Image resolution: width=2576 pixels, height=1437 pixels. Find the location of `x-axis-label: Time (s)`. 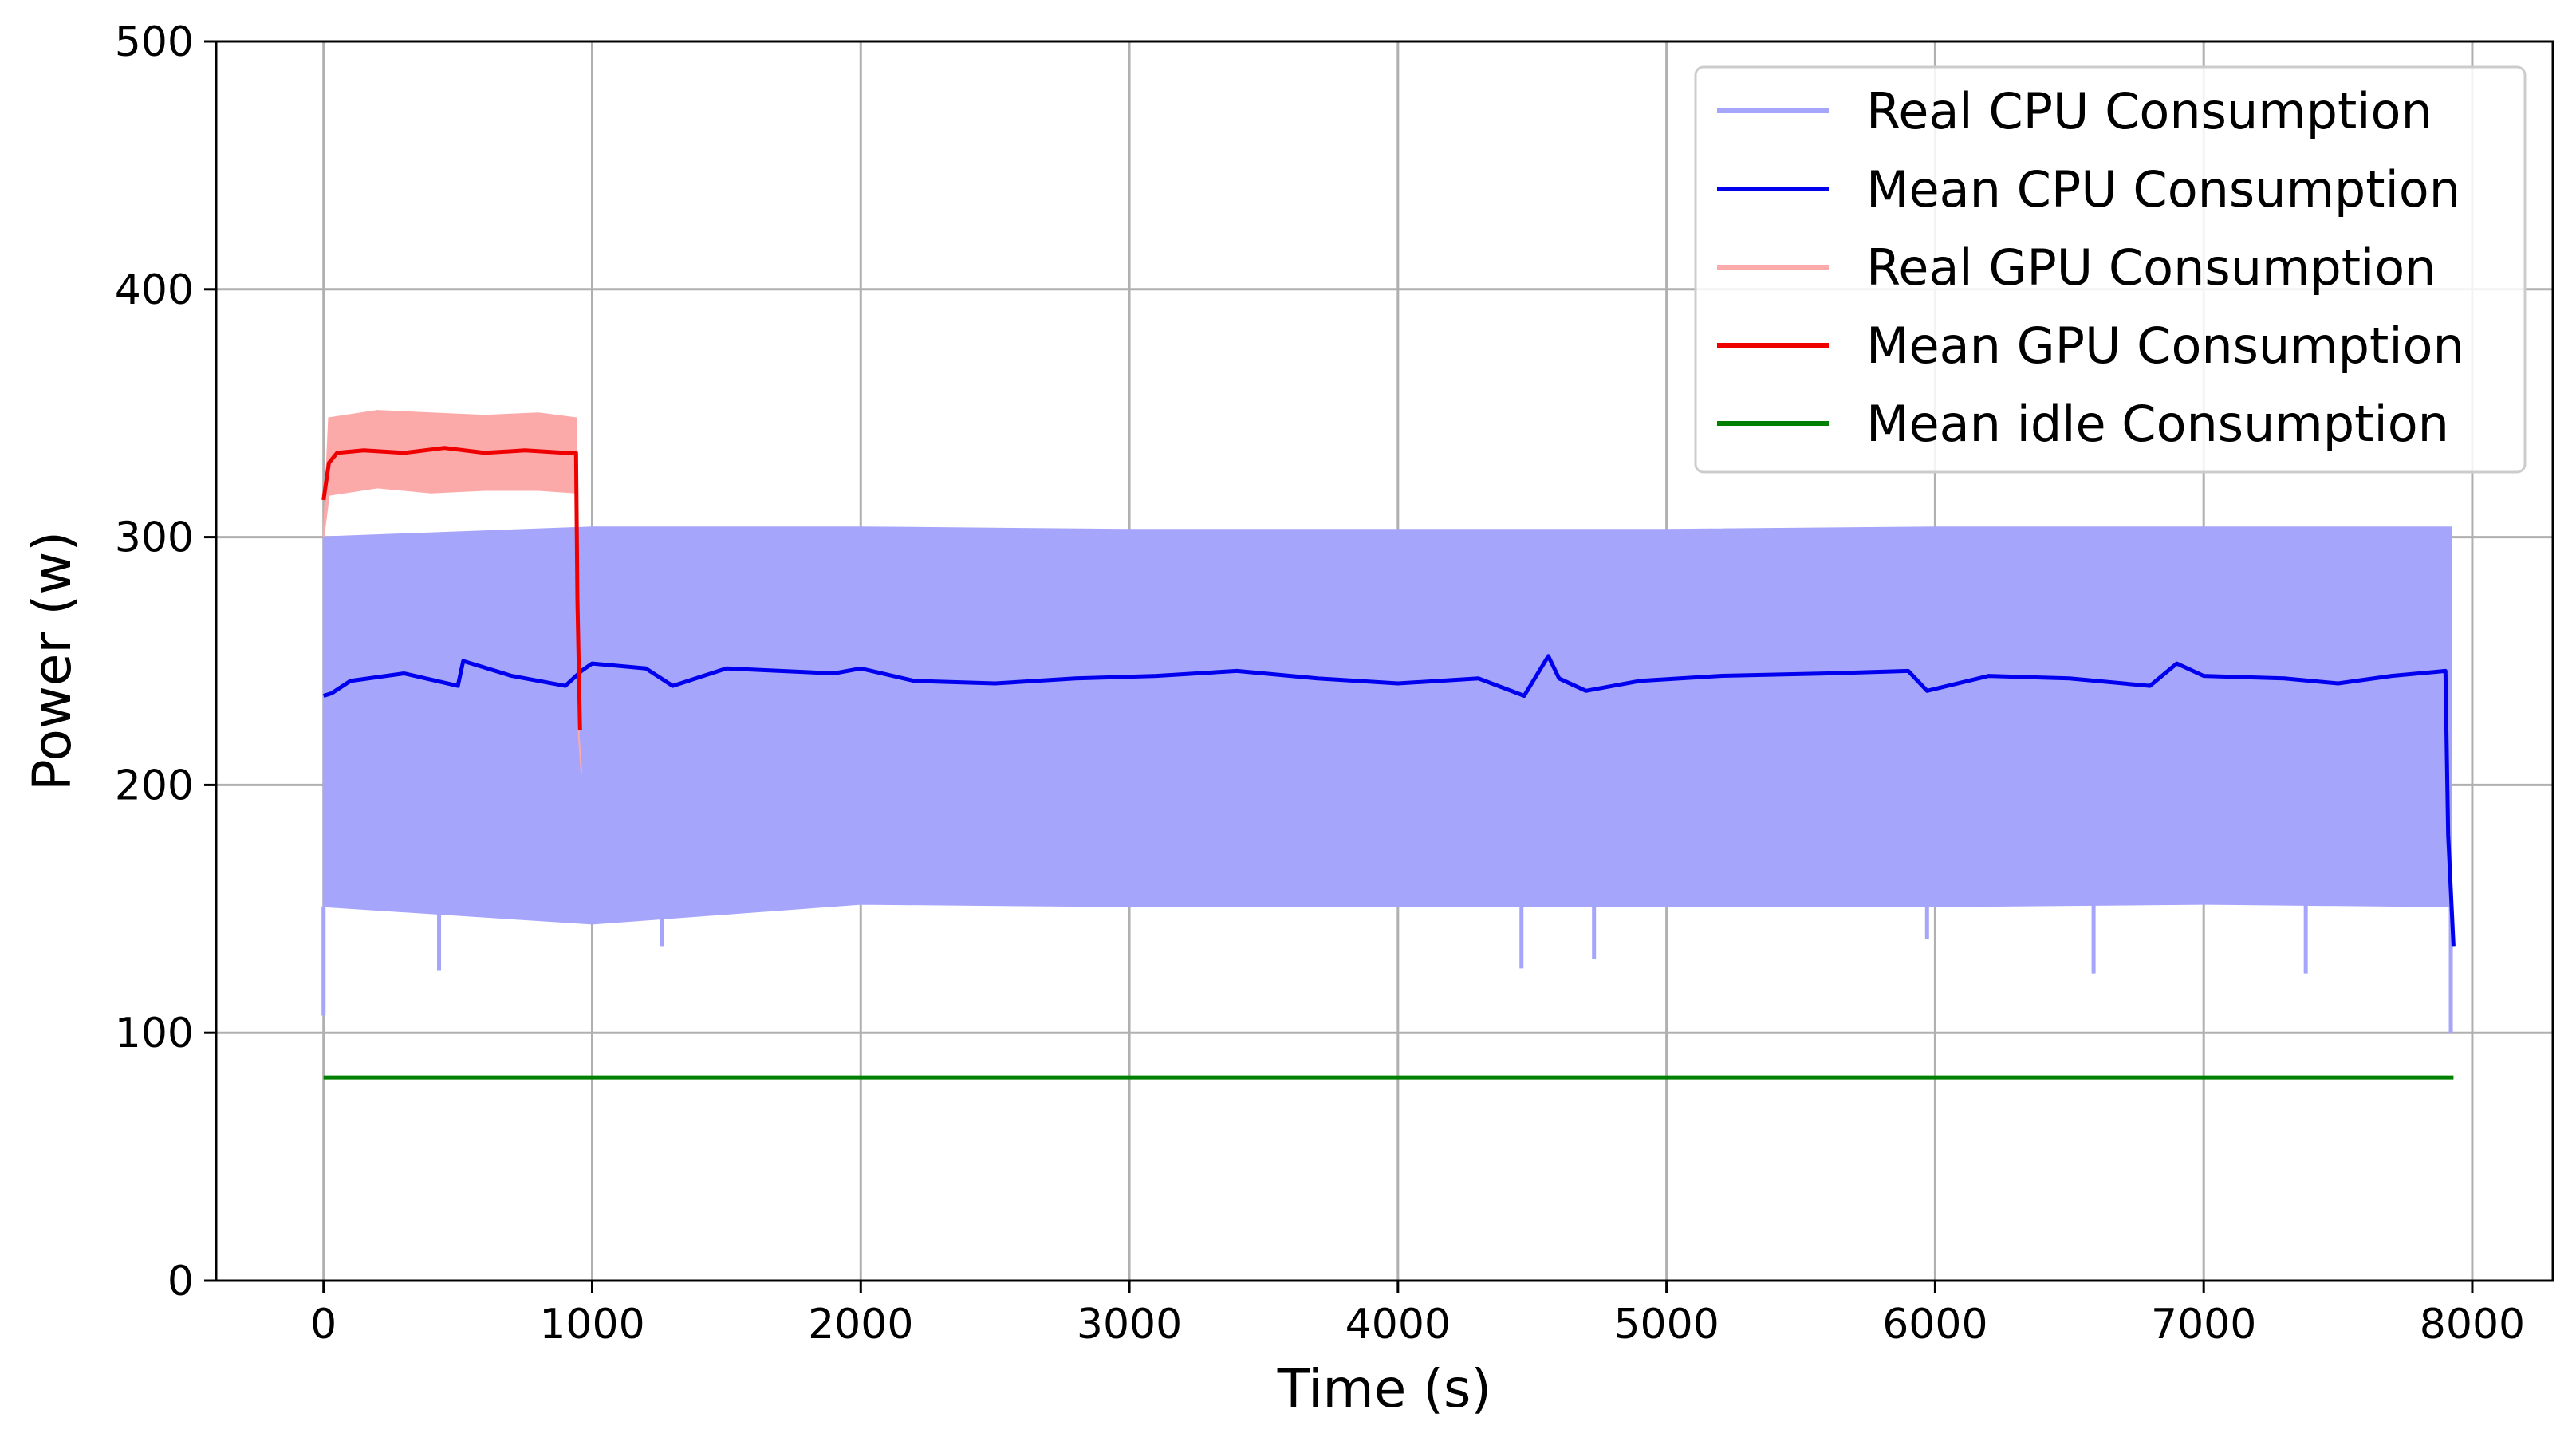

x-axis-label: Time (s) is located at coordinates (1384, 1388).